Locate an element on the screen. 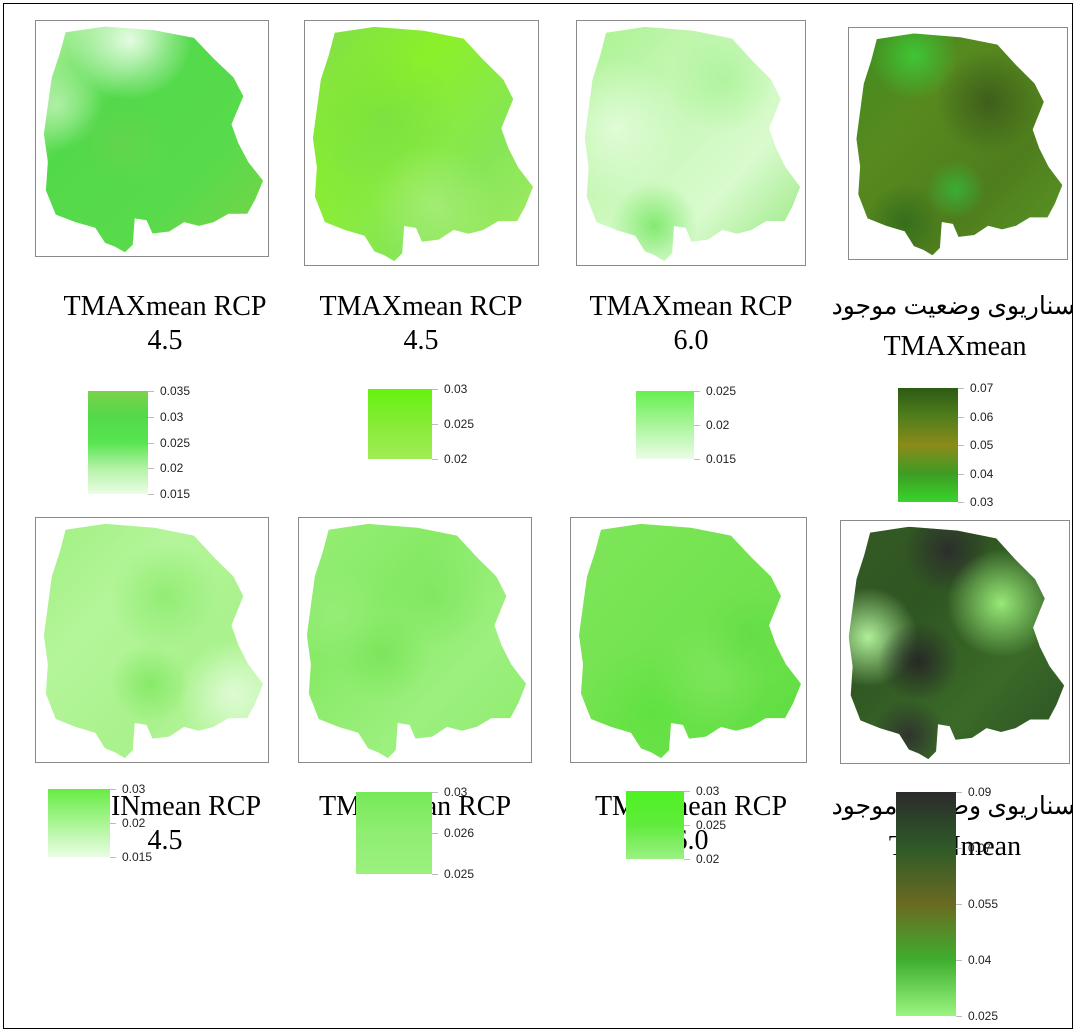 Image resolution: width=1078 pixels, height=1032 pixels. map-title: TMAXmean RCP 4.5 is located at coordinates (421, 324).